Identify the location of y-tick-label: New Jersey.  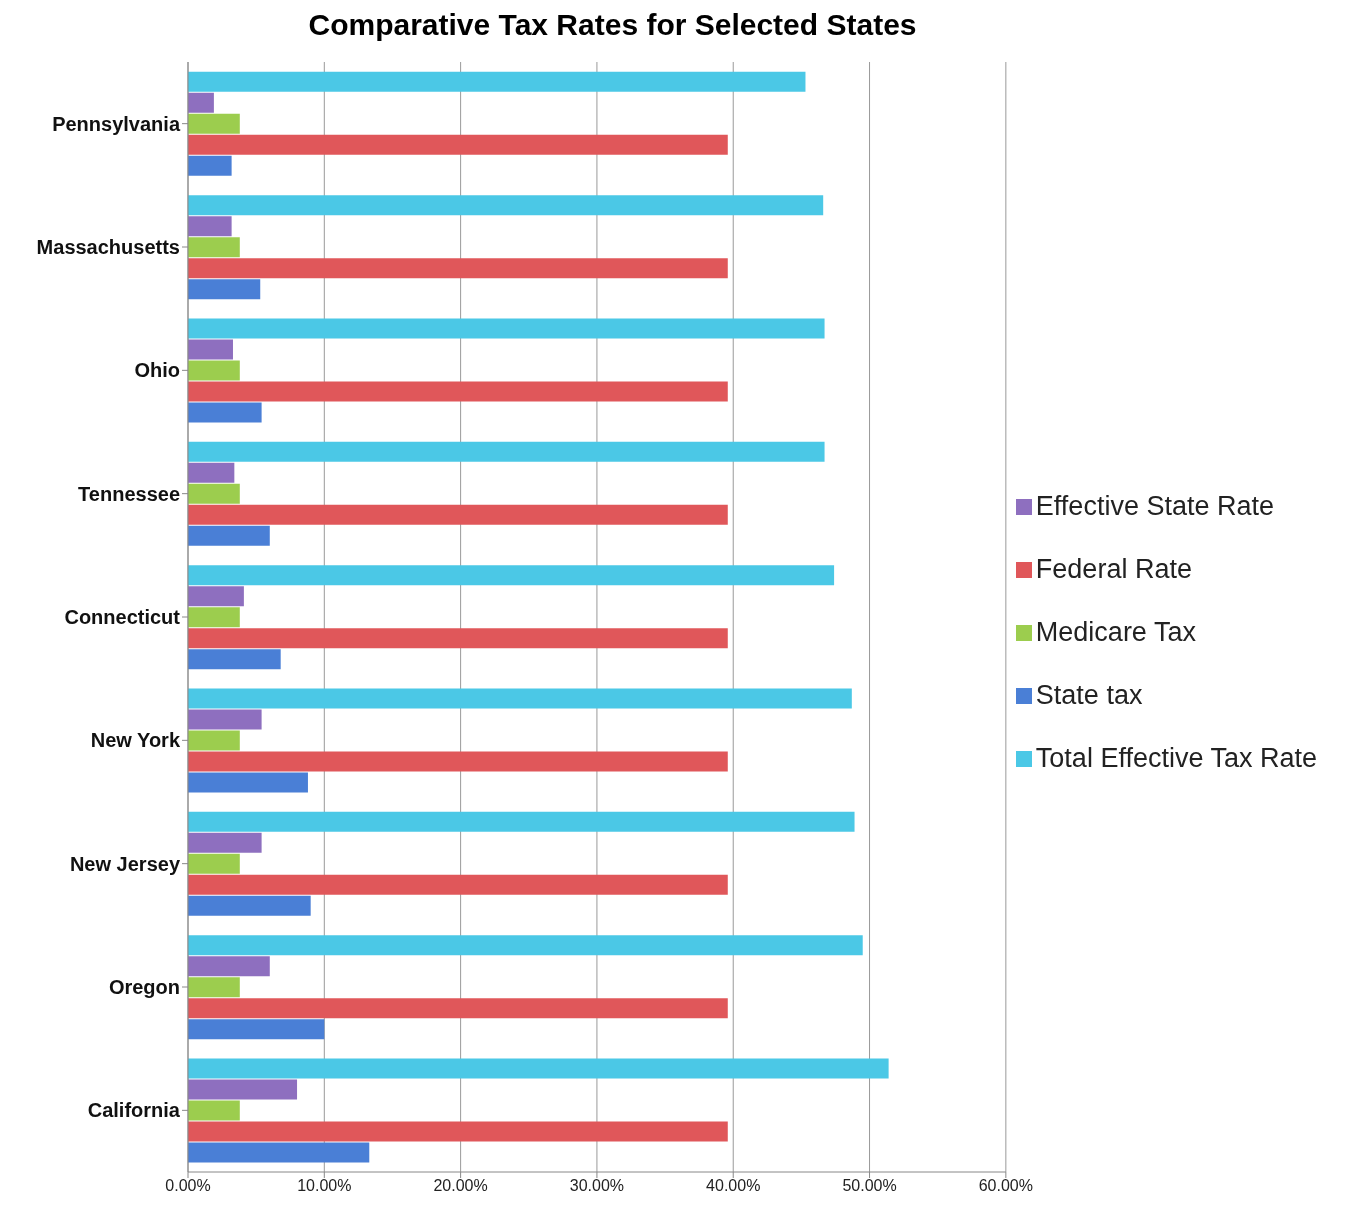
(125, 863).